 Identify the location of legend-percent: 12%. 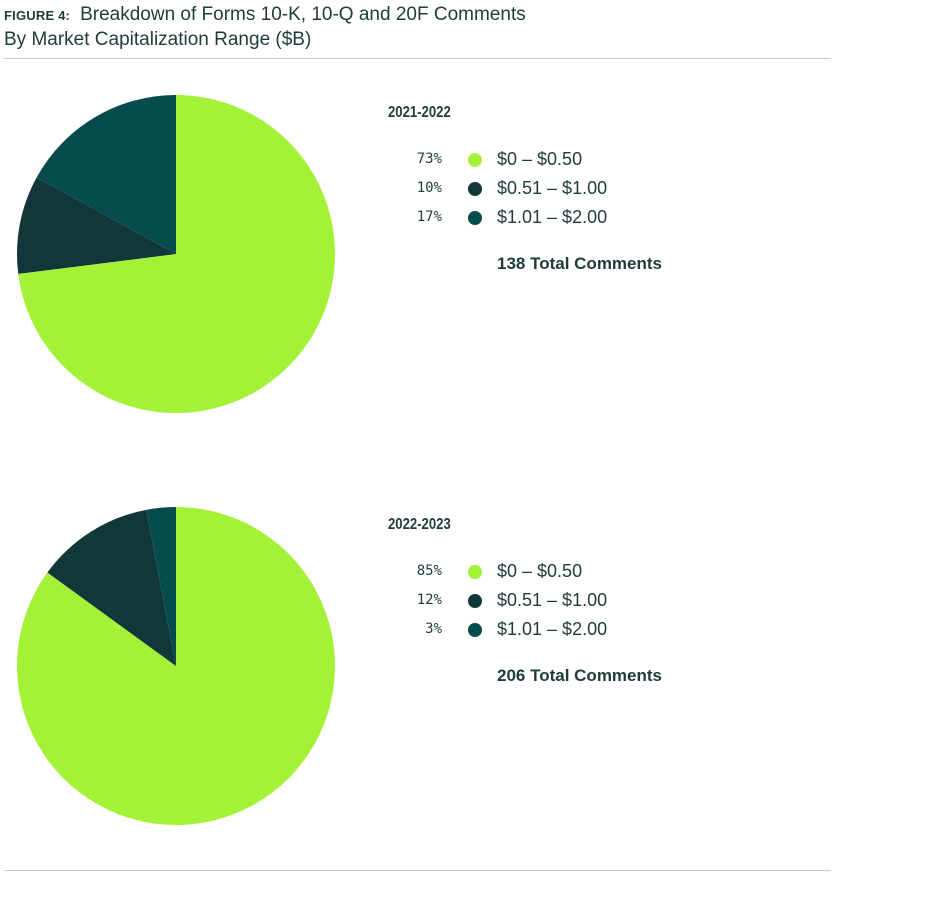
(429, 600).